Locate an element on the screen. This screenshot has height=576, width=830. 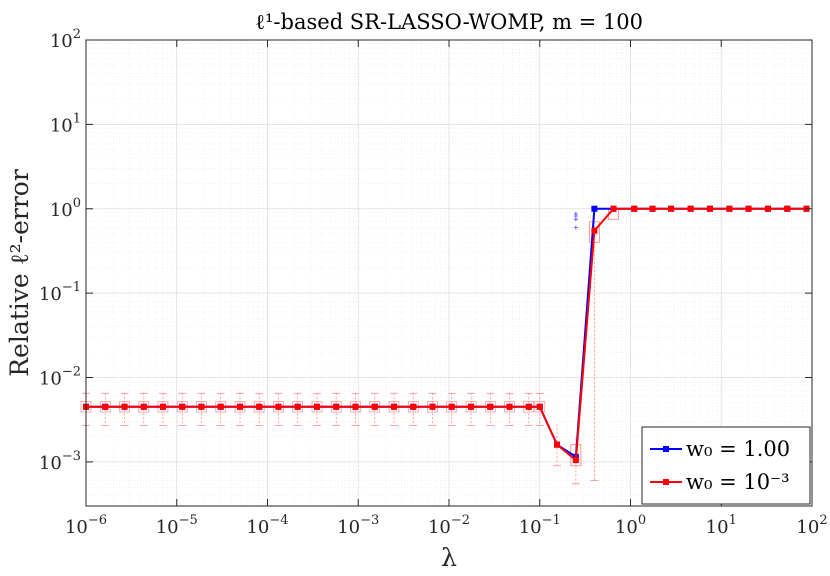
x-tick-label-exponent: −6 is located at coordinates (97, 520).